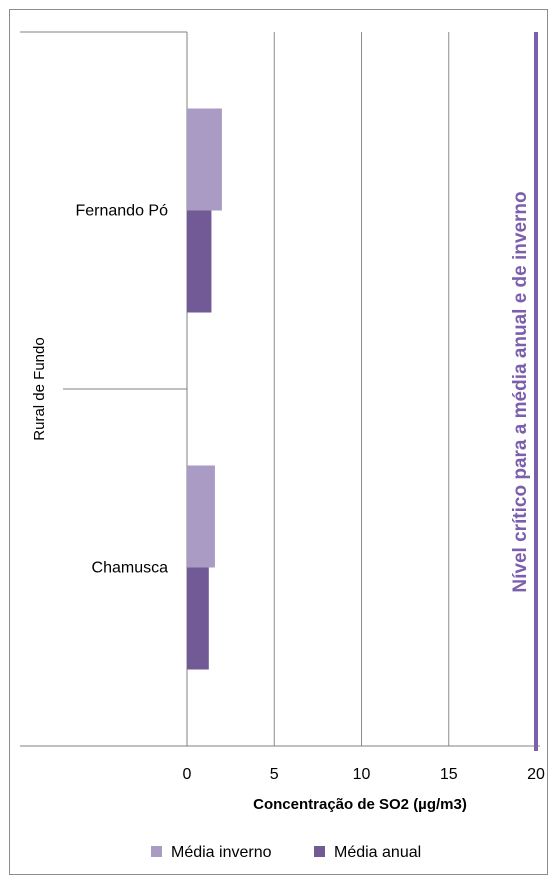 This screenshot has height=883, width=560. I want to click on x-tick-labels: 0 5 10 15 20, so click(364, 774).